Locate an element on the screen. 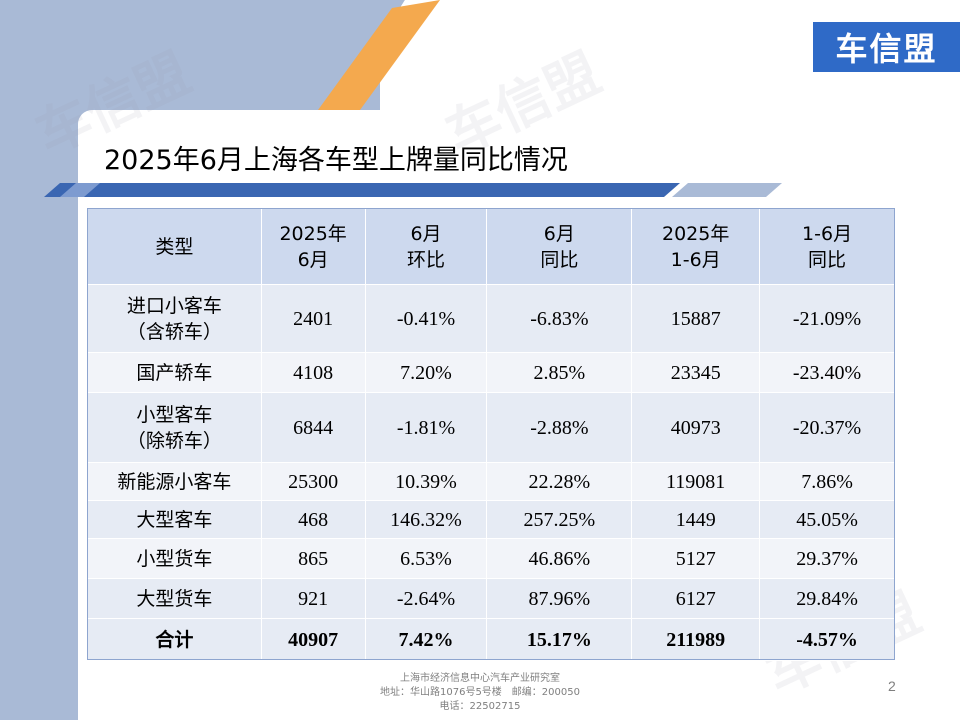 The height and width of the screenshot is (720, 960). table-row: 大型客车 468 146.32% 257.25% 1449 45.05% is located at coordinates (491, 519).